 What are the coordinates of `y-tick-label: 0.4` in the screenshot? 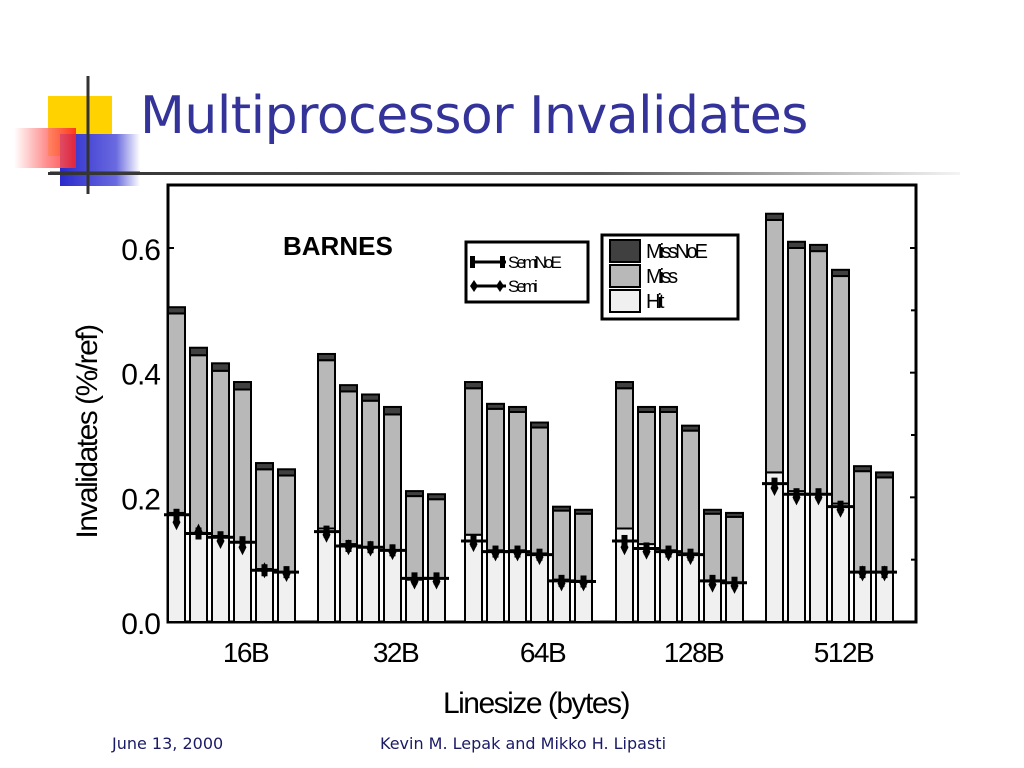 It's located at (140, 375).